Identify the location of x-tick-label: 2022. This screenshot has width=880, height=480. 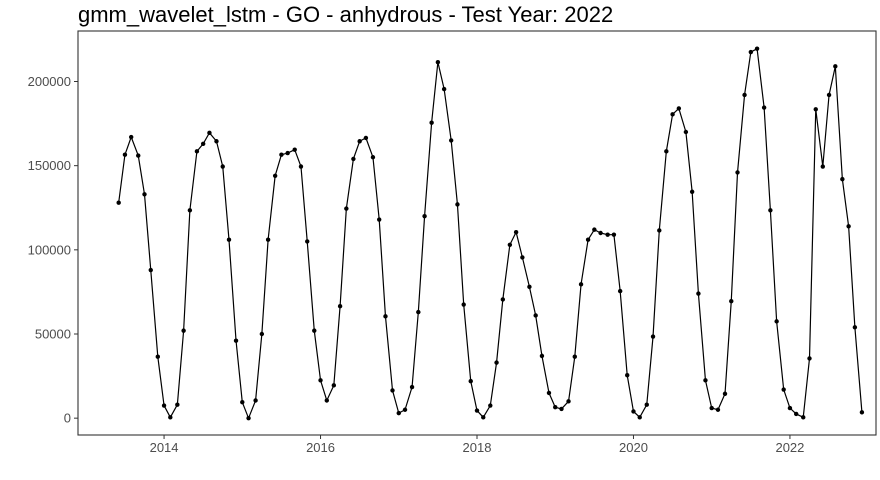
(789, 447).